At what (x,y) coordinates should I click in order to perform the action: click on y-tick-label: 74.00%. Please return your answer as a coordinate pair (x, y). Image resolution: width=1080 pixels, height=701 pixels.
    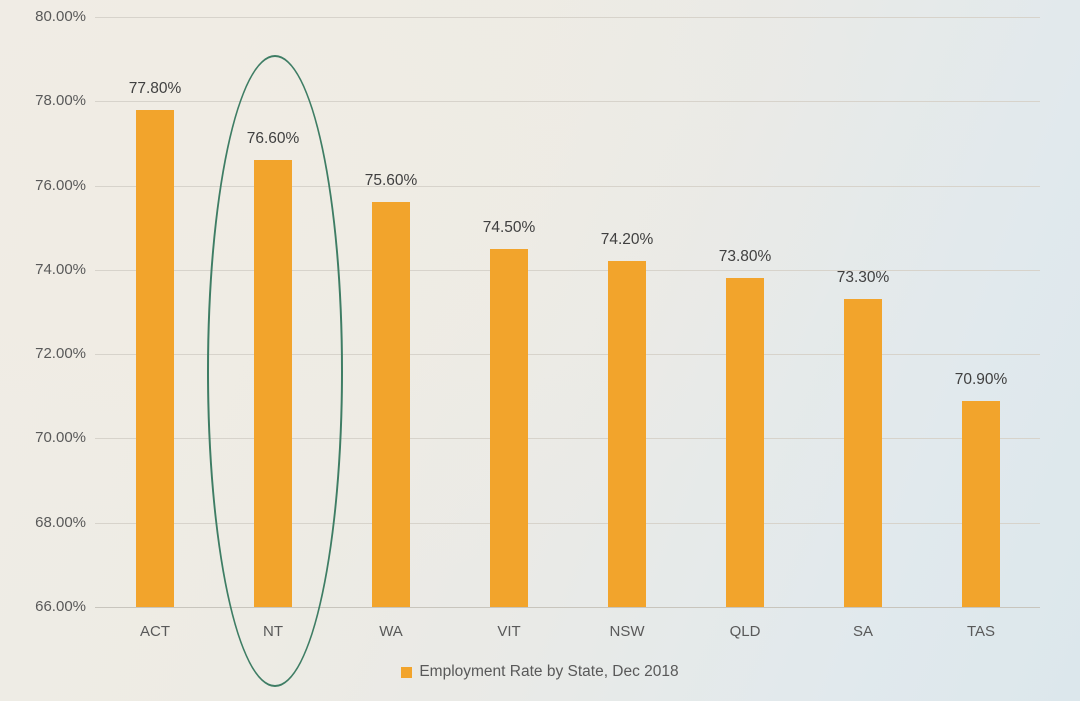
    Looking at the image, I should click on (60, 269).